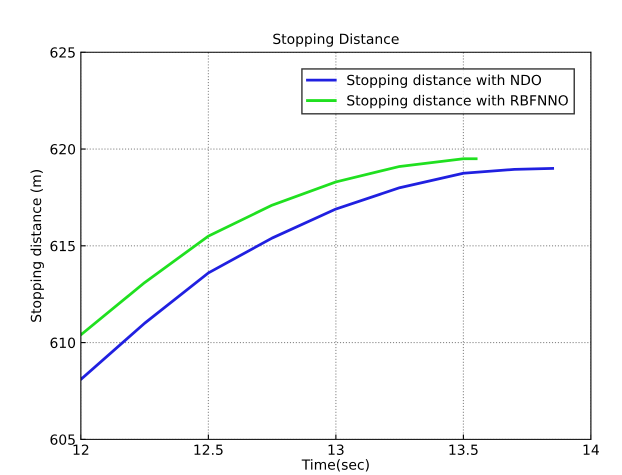 This screenshot has height=475, width=622. Describe the element at coordinates (81, 449) in the screenshot. I see `x-tick-label: 12` at that location.